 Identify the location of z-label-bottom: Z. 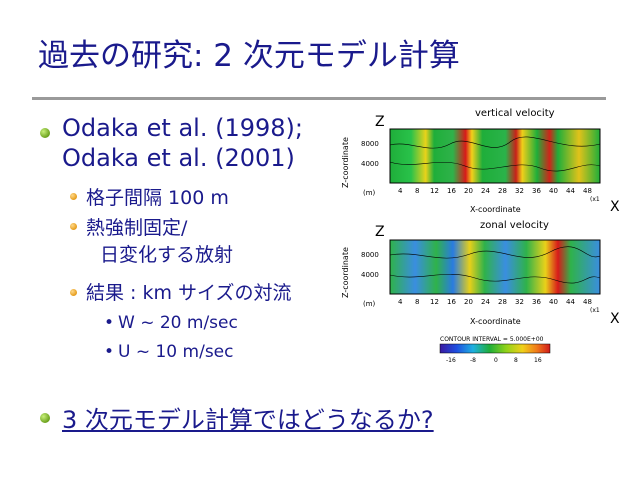
(380, 232).